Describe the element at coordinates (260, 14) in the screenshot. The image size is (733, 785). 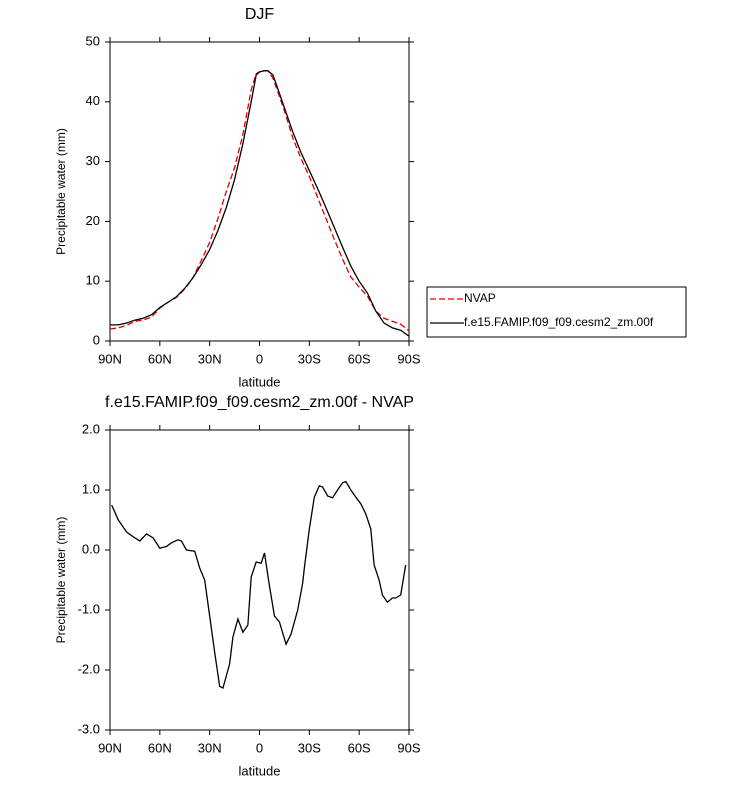
I see `chart-title: DJF` at that location.